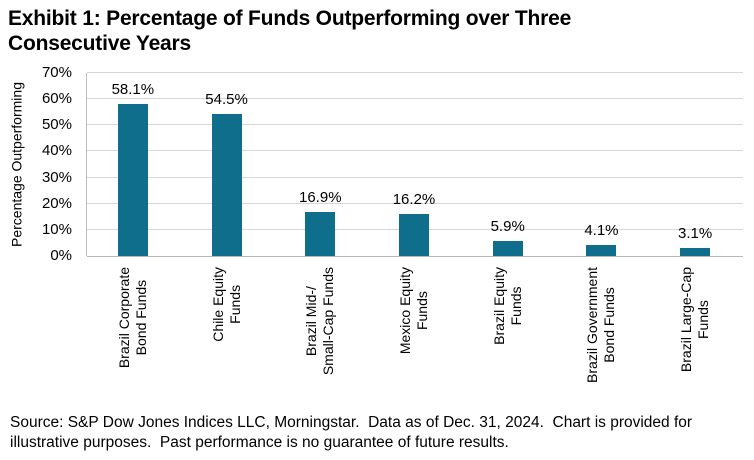 Image resolution: width=754 pixels, height=460 pixels. I want to click on x-category-label: Brazil Corporate Bond Funds, so click(133, 342).